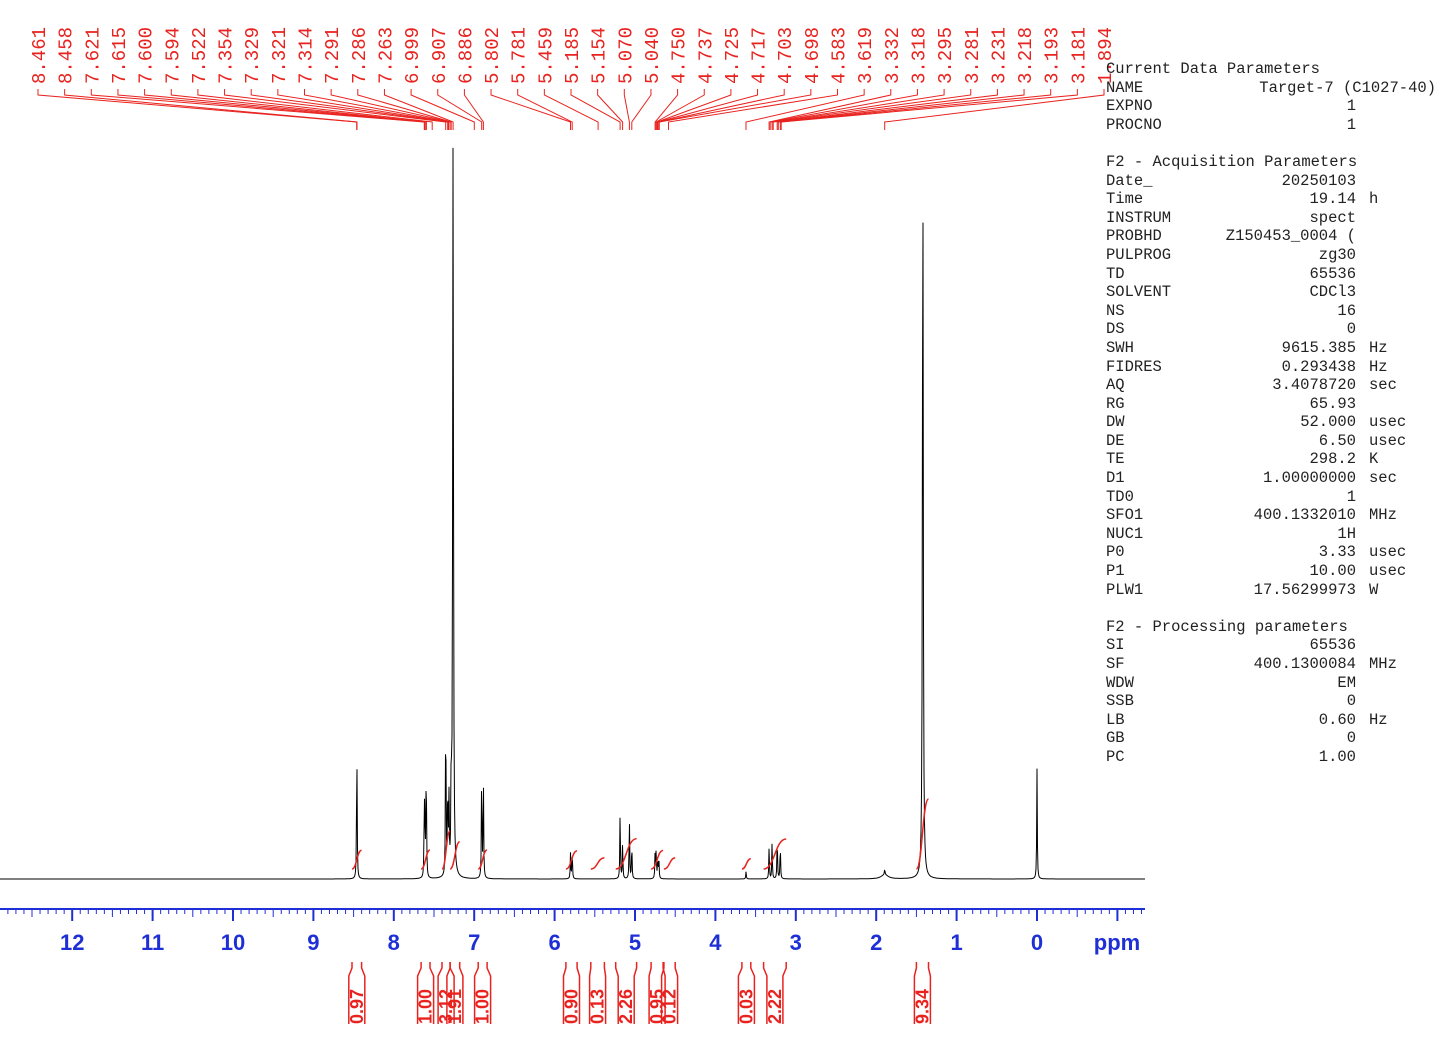  I want to click on parameter-value: 20250103, so click(1318, 180).